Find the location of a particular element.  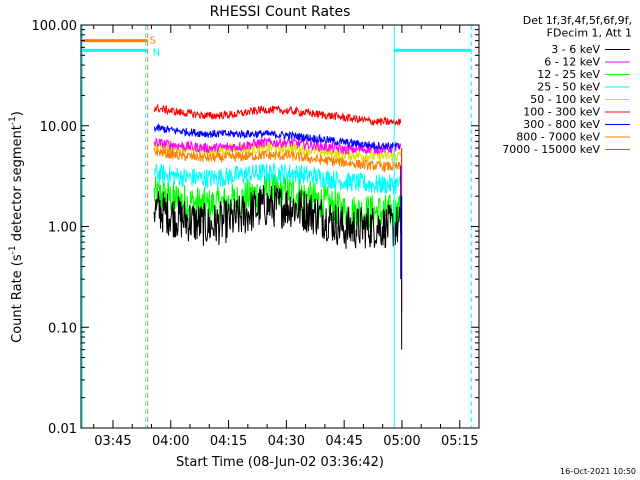

legend-header-line: Det 1f,3f,4f,5f,6f,9f, is located at coordinates (577, 20).